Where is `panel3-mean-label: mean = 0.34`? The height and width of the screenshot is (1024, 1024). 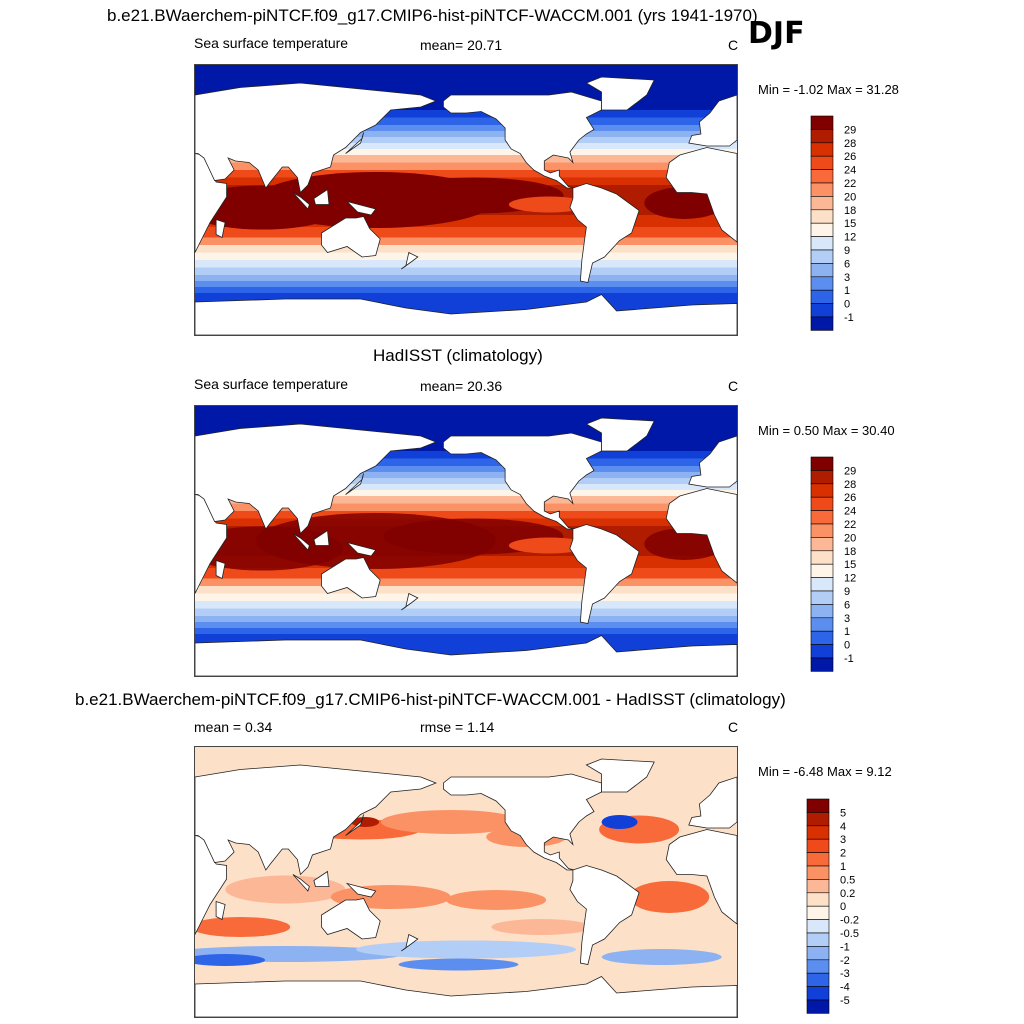
panel3-mean-label: mean = 0.34 is located at coordinates (233, 727).